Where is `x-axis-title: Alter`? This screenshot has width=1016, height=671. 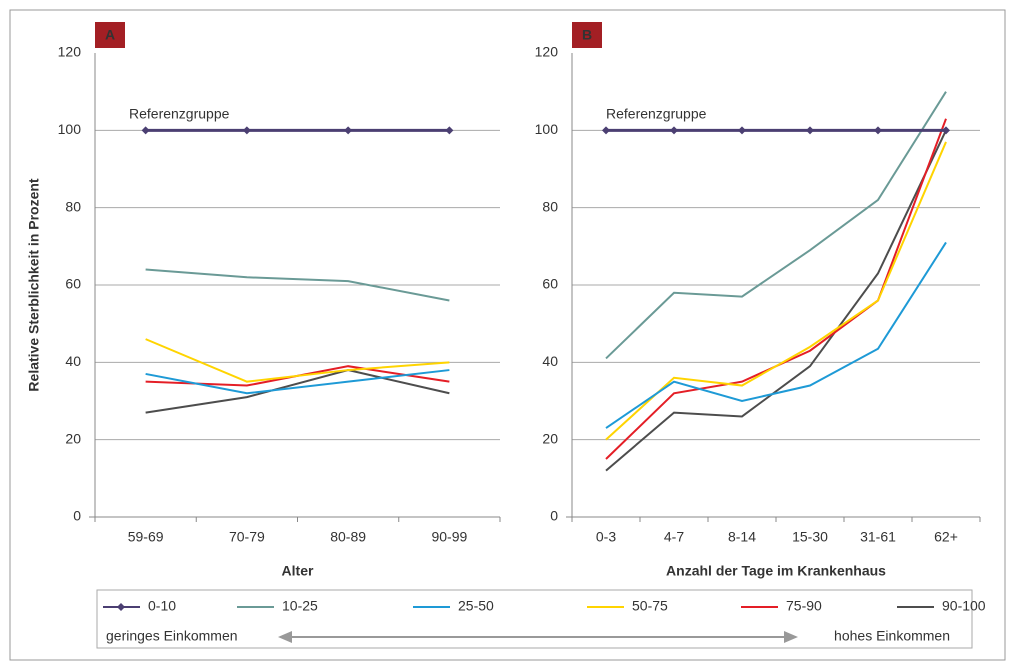 x-axis-title: Alter is located at coordinates (298, 571).